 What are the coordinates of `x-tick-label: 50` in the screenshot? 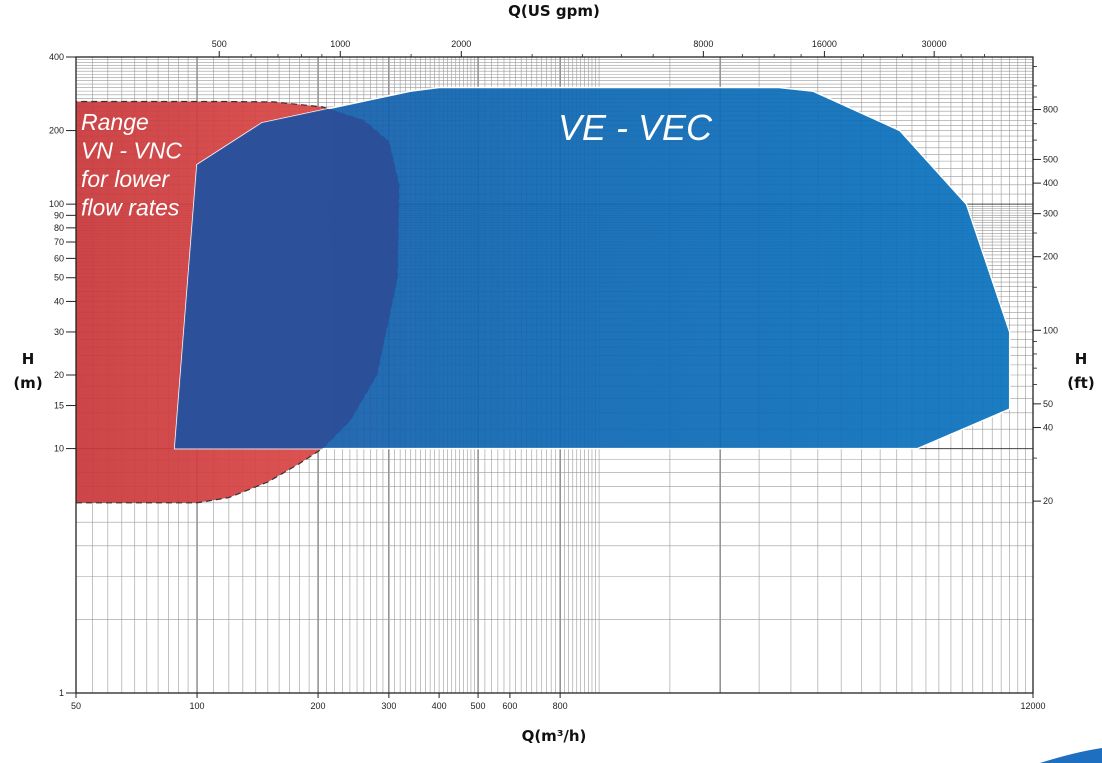 It's located at (76, 706).